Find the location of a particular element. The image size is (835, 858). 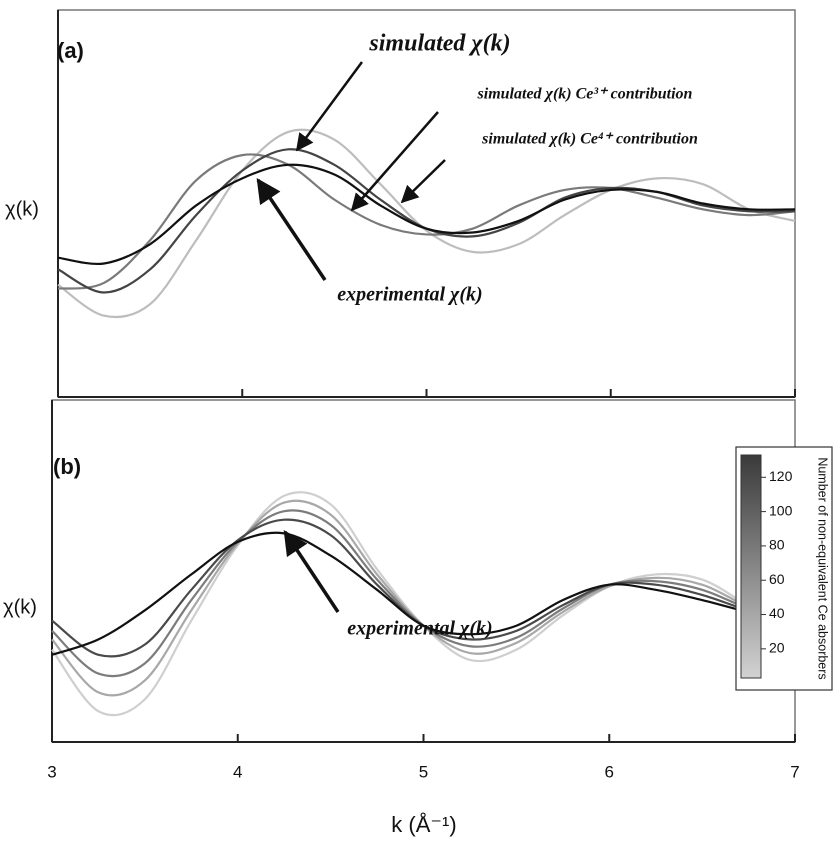

x-tick-label: 5 is located at coordinates (423, 771).